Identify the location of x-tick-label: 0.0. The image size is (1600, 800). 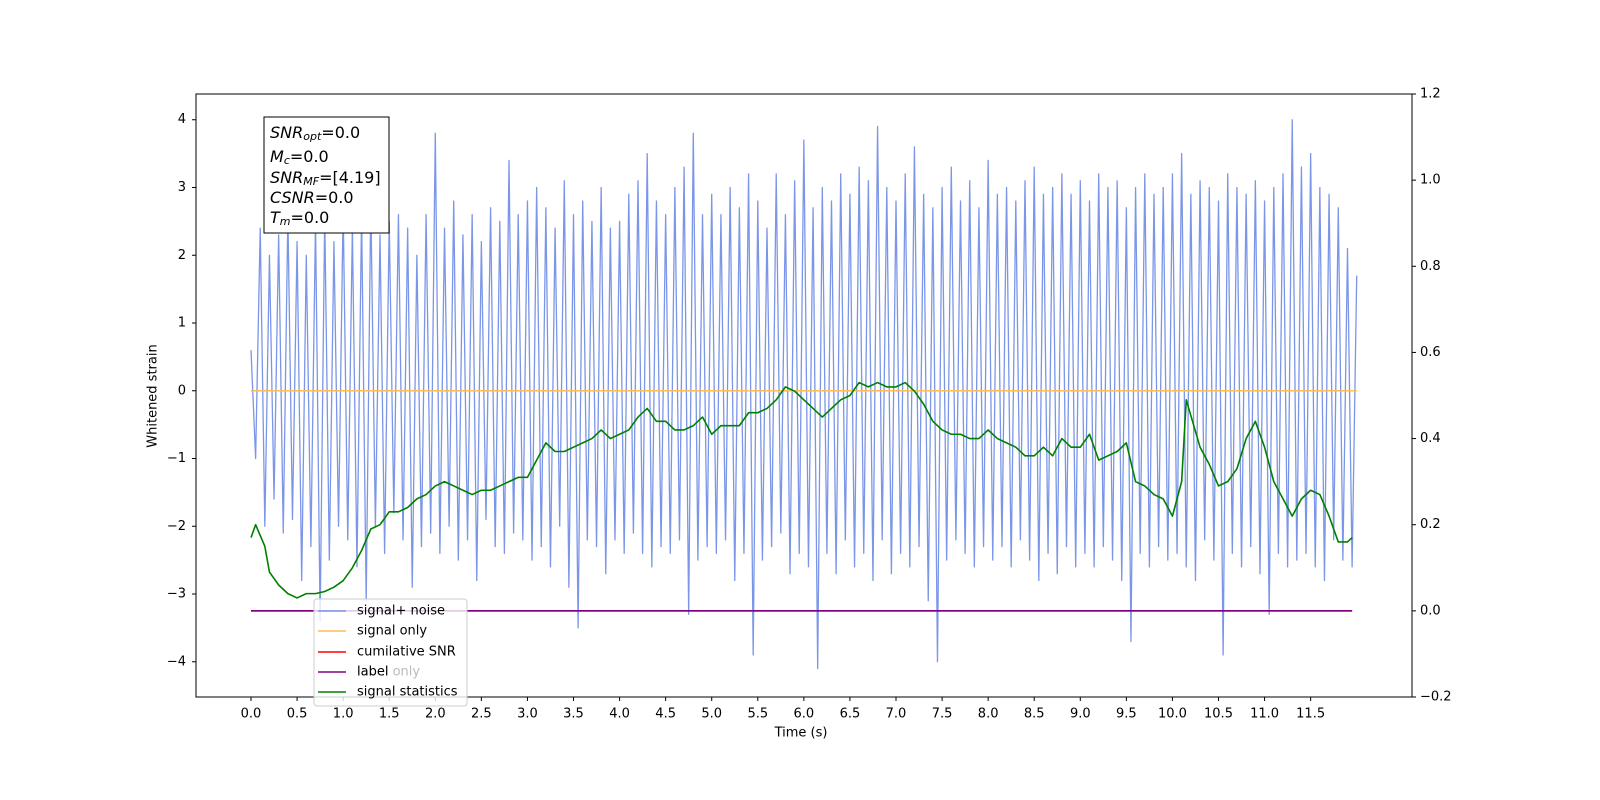
(251, 714).